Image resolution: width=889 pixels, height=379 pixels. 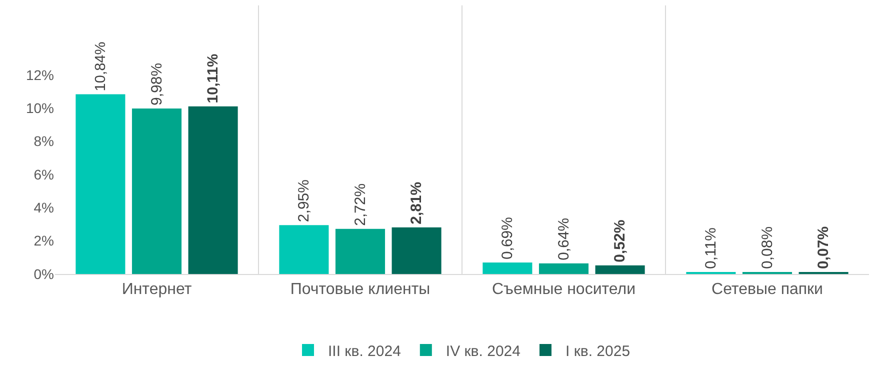 I want to click on data-label: 0,11%, so click(x=711, y=248).